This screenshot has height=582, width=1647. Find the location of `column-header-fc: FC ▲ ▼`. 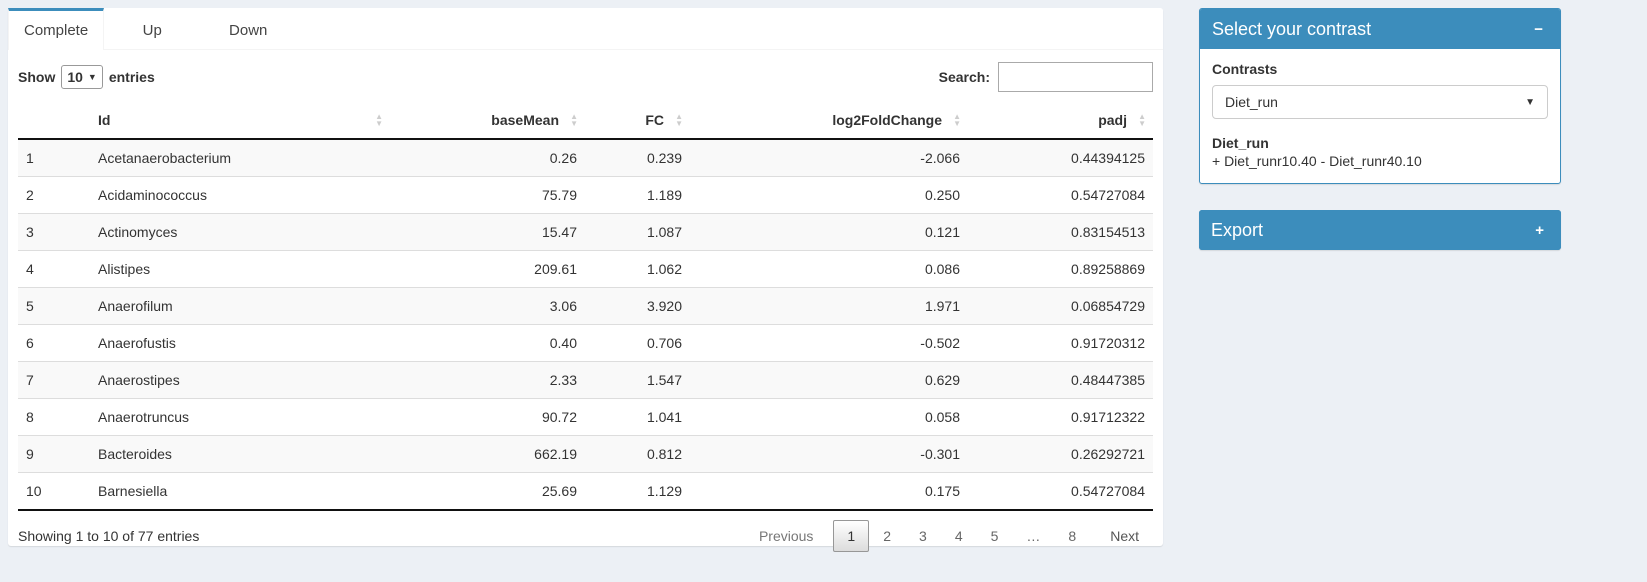

column-header-fc: FC ▲ ▼ is located at coordinates (637, 121).